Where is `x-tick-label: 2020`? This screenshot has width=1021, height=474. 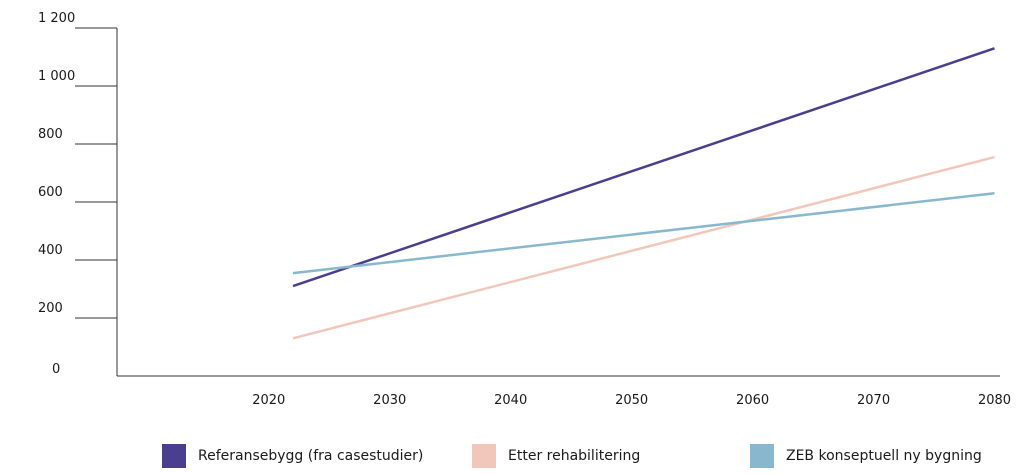
x-tick-label: 2020 is located at coordinates (268, 400).